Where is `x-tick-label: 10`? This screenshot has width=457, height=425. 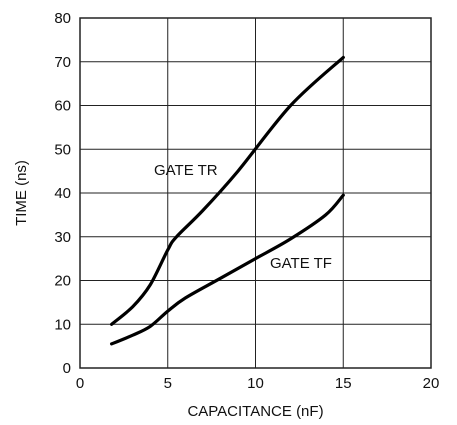 x-tick-label: 10 is located at coordinates (255, 383).